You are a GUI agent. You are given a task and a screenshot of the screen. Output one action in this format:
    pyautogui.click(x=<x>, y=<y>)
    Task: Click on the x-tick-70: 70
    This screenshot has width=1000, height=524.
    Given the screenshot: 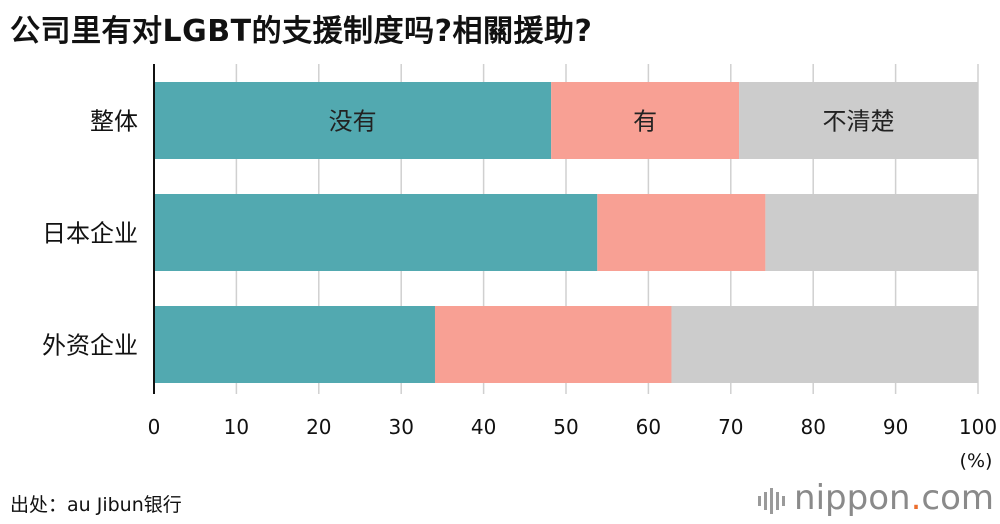 What is the action you would take?
    pyautogui.click(x=730, y=427)
    